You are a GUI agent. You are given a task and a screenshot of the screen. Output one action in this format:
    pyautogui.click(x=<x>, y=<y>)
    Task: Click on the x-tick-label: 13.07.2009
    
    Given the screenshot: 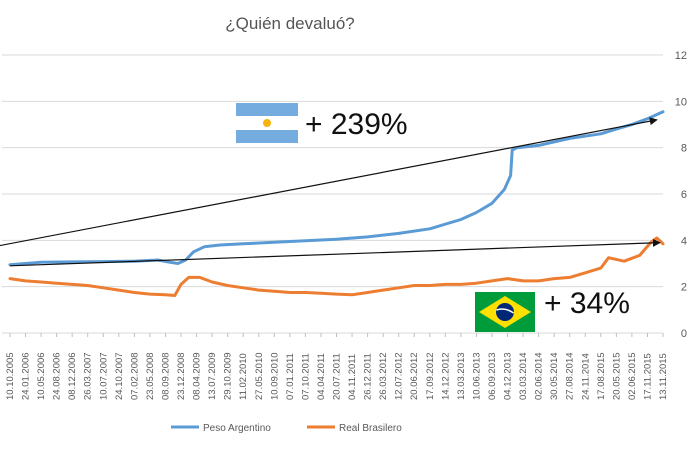 What is the action you would take?
    pyautogui.click(x=212, y=376)
    